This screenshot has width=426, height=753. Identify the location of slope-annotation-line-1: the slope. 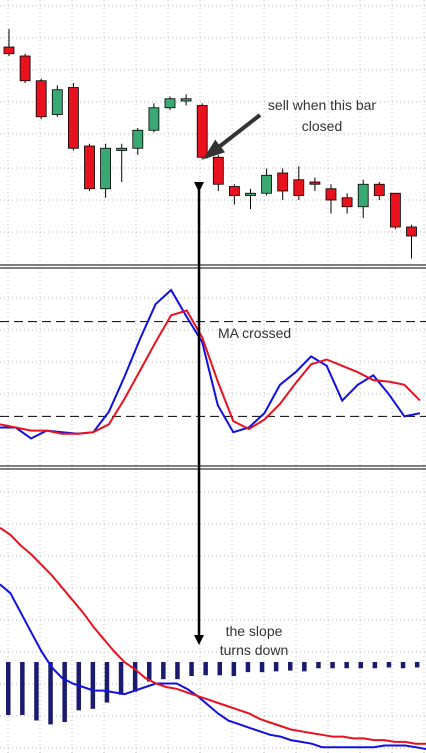
(254, 631).